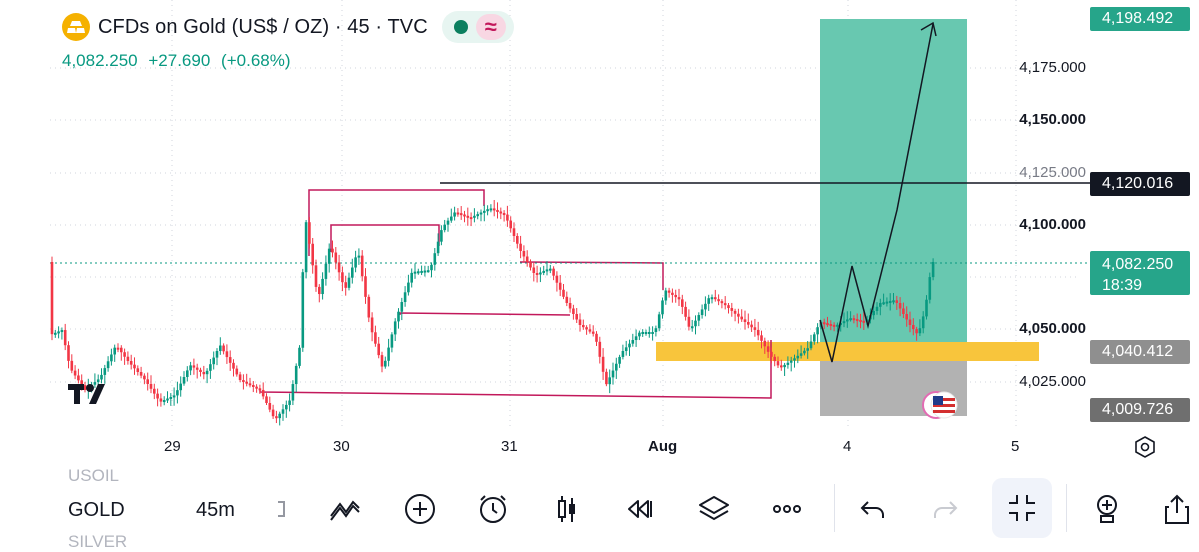 This screenshot has height=552, width=1199. Describe the element at coordinates (1140, 184) in the screenshot. I see `level-price-tag: 4,120.016` at that location.